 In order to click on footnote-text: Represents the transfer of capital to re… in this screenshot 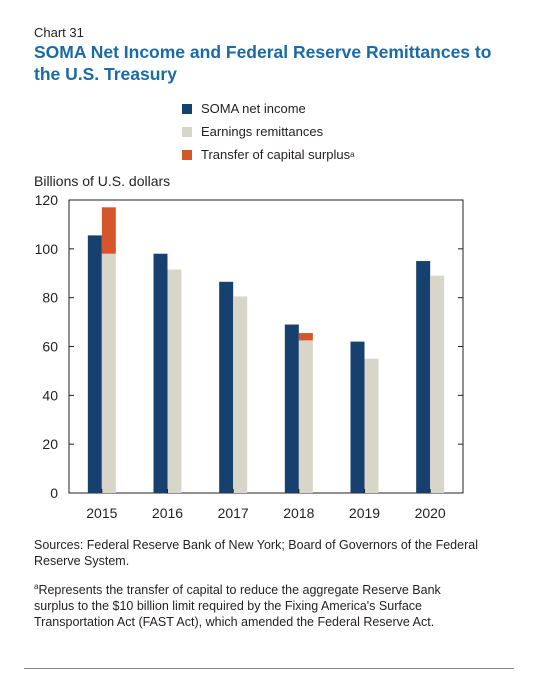, I will do `click(237, 606)`.